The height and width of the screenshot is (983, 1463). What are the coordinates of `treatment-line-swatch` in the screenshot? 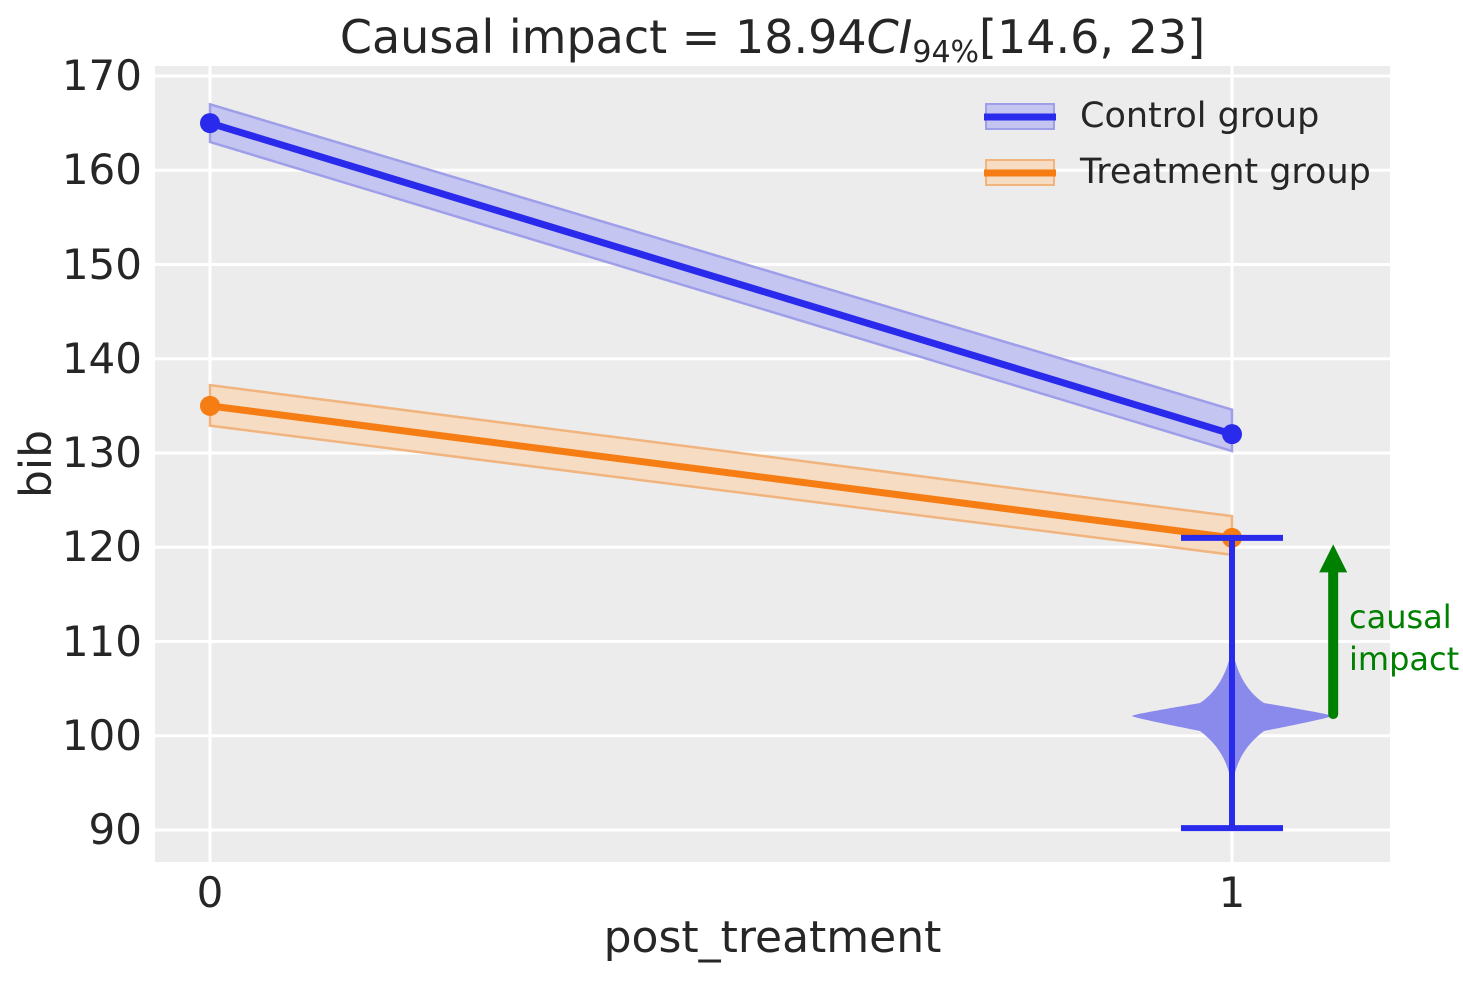 It's located at (1020, 172).